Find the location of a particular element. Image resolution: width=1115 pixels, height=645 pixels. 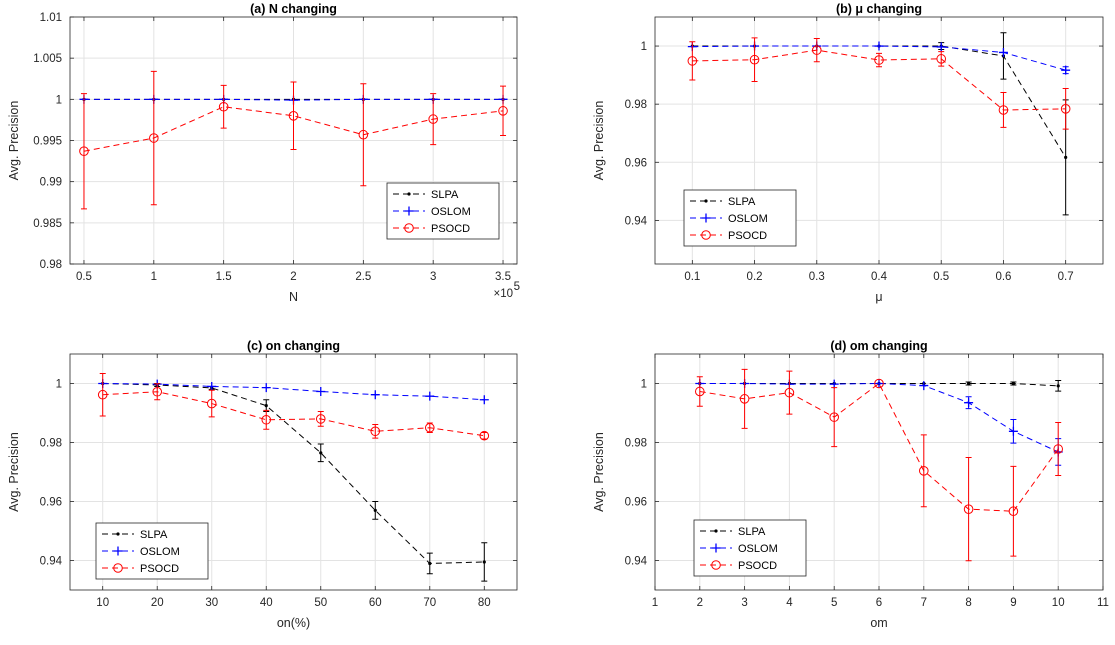

x-tick-label: 1.5 is located at coordinates (224, 277).